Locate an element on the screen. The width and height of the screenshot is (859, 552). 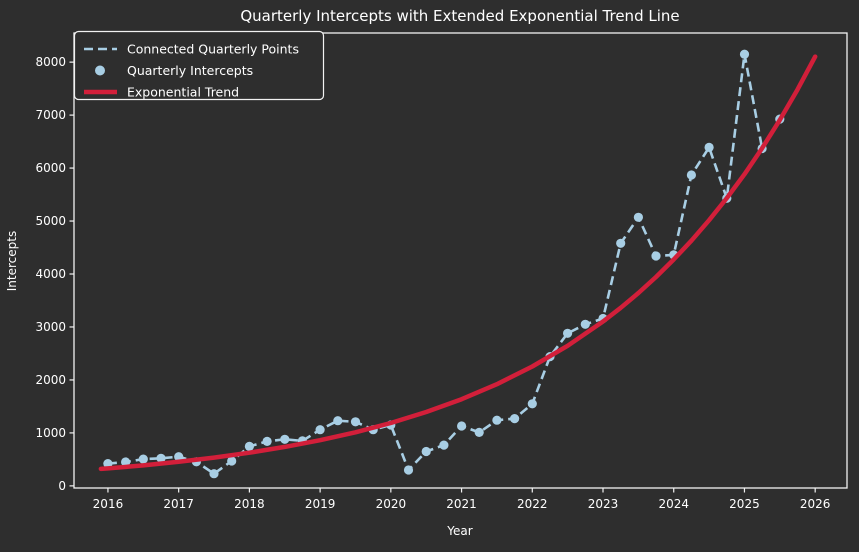
x-tick-label: 2016 is located at coordinates (108, 504).